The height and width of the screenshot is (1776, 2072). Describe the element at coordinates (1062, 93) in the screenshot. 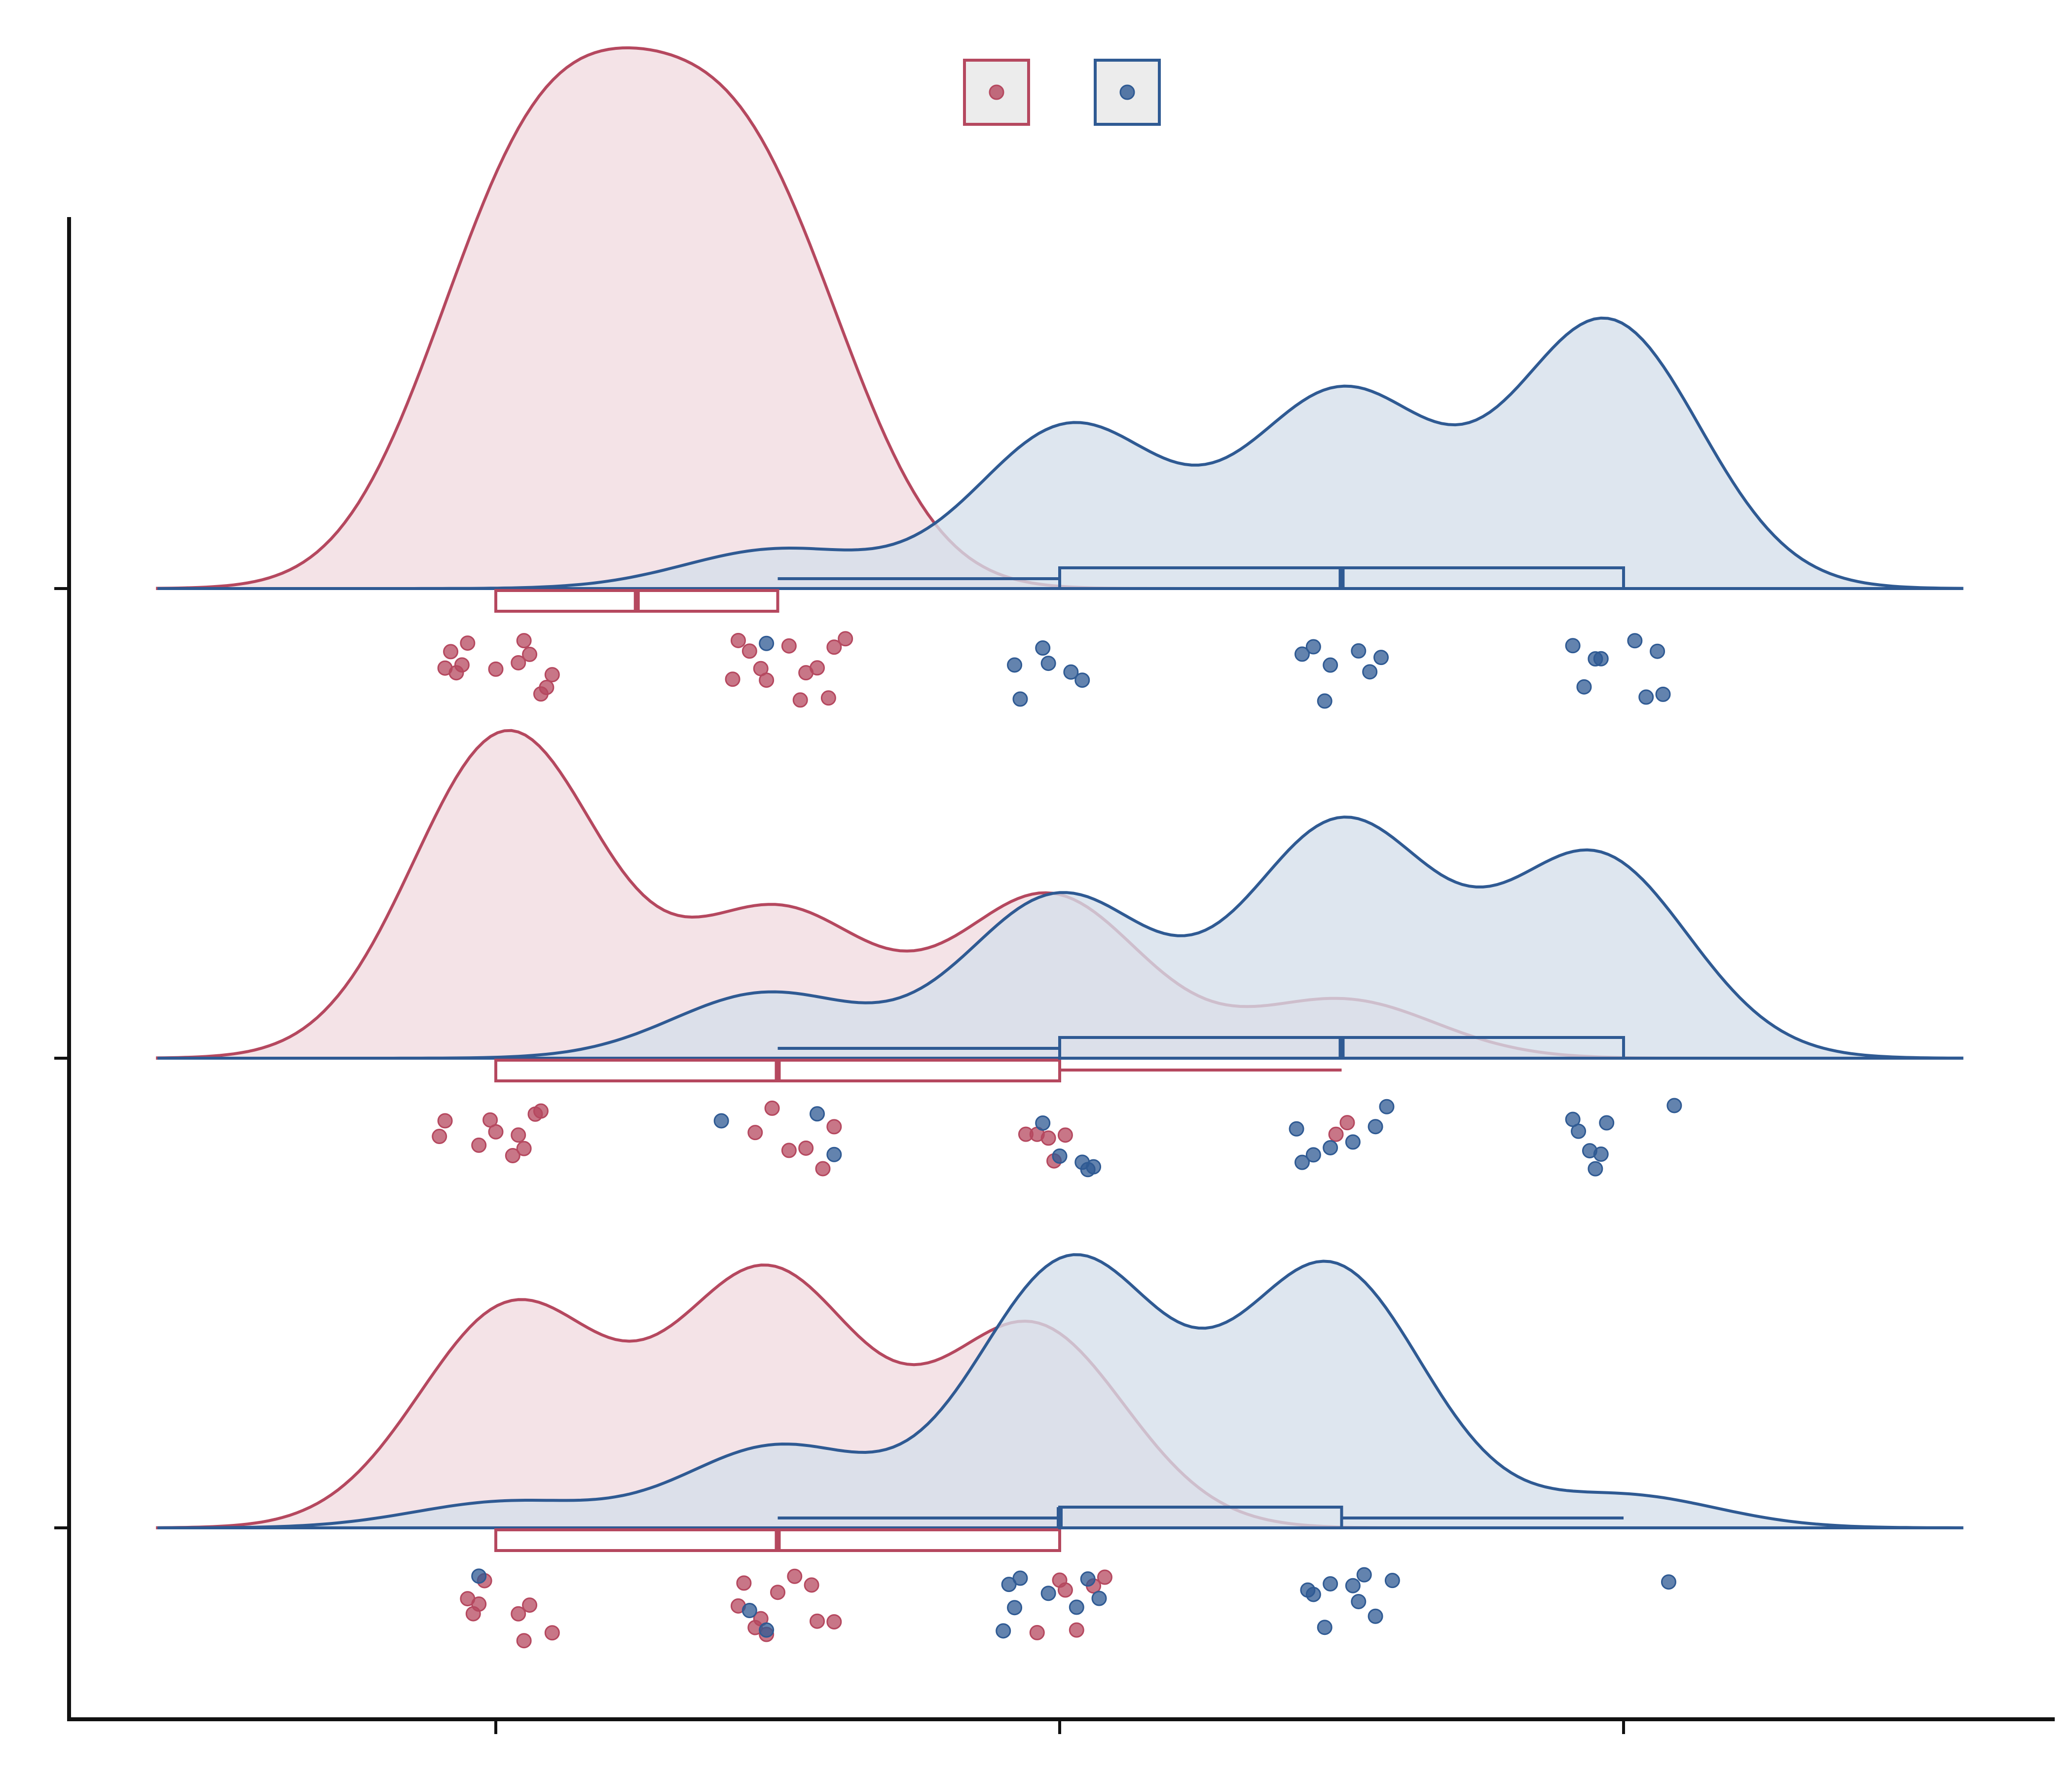

I see `legend` at that location.